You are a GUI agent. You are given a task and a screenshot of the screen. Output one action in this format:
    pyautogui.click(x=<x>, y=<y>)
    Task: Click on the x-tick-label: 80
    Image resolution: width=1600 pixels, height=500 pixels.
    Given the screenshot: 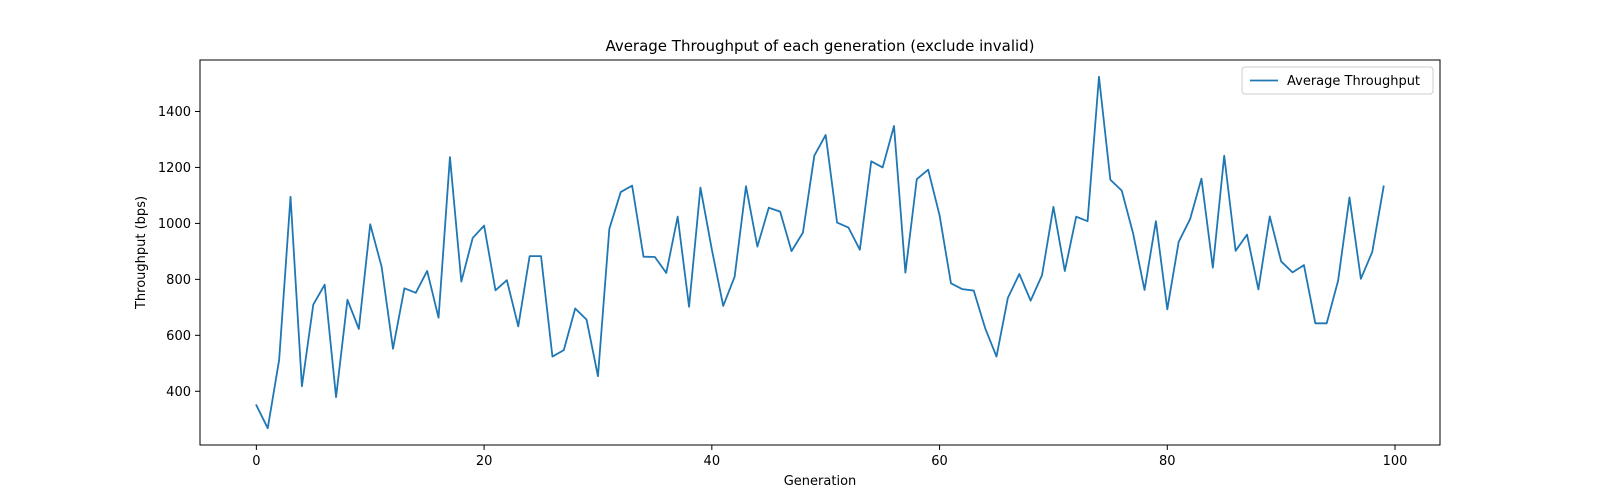 What is the action you would take?
    pyautogui.click(x=1167, y=461)
    